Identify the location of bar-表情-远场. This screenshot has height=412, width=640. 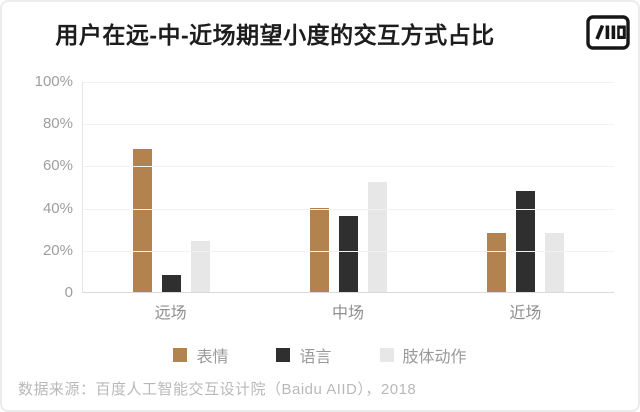
(142, 220).